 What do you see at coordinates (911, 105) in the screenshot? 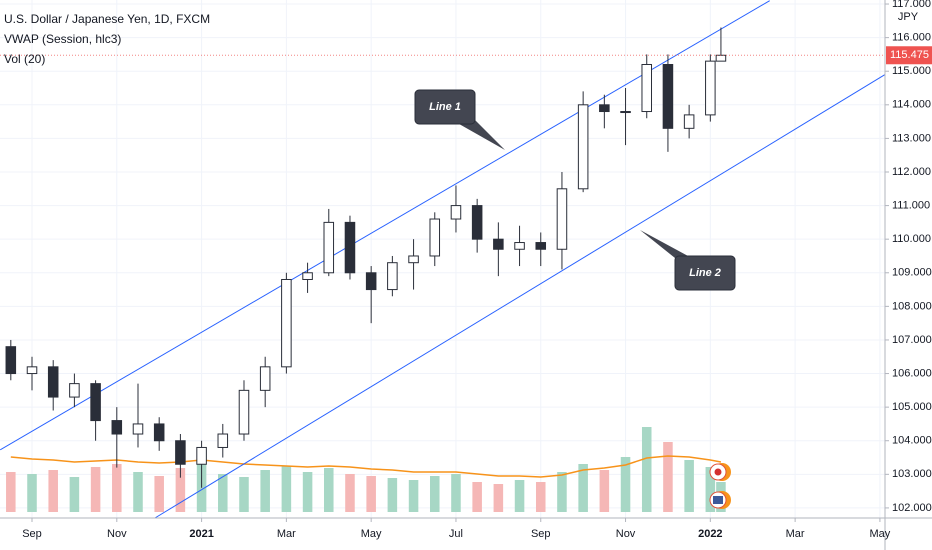
I see `y-tick-label: 114.000` at bounding box center [911, 105].